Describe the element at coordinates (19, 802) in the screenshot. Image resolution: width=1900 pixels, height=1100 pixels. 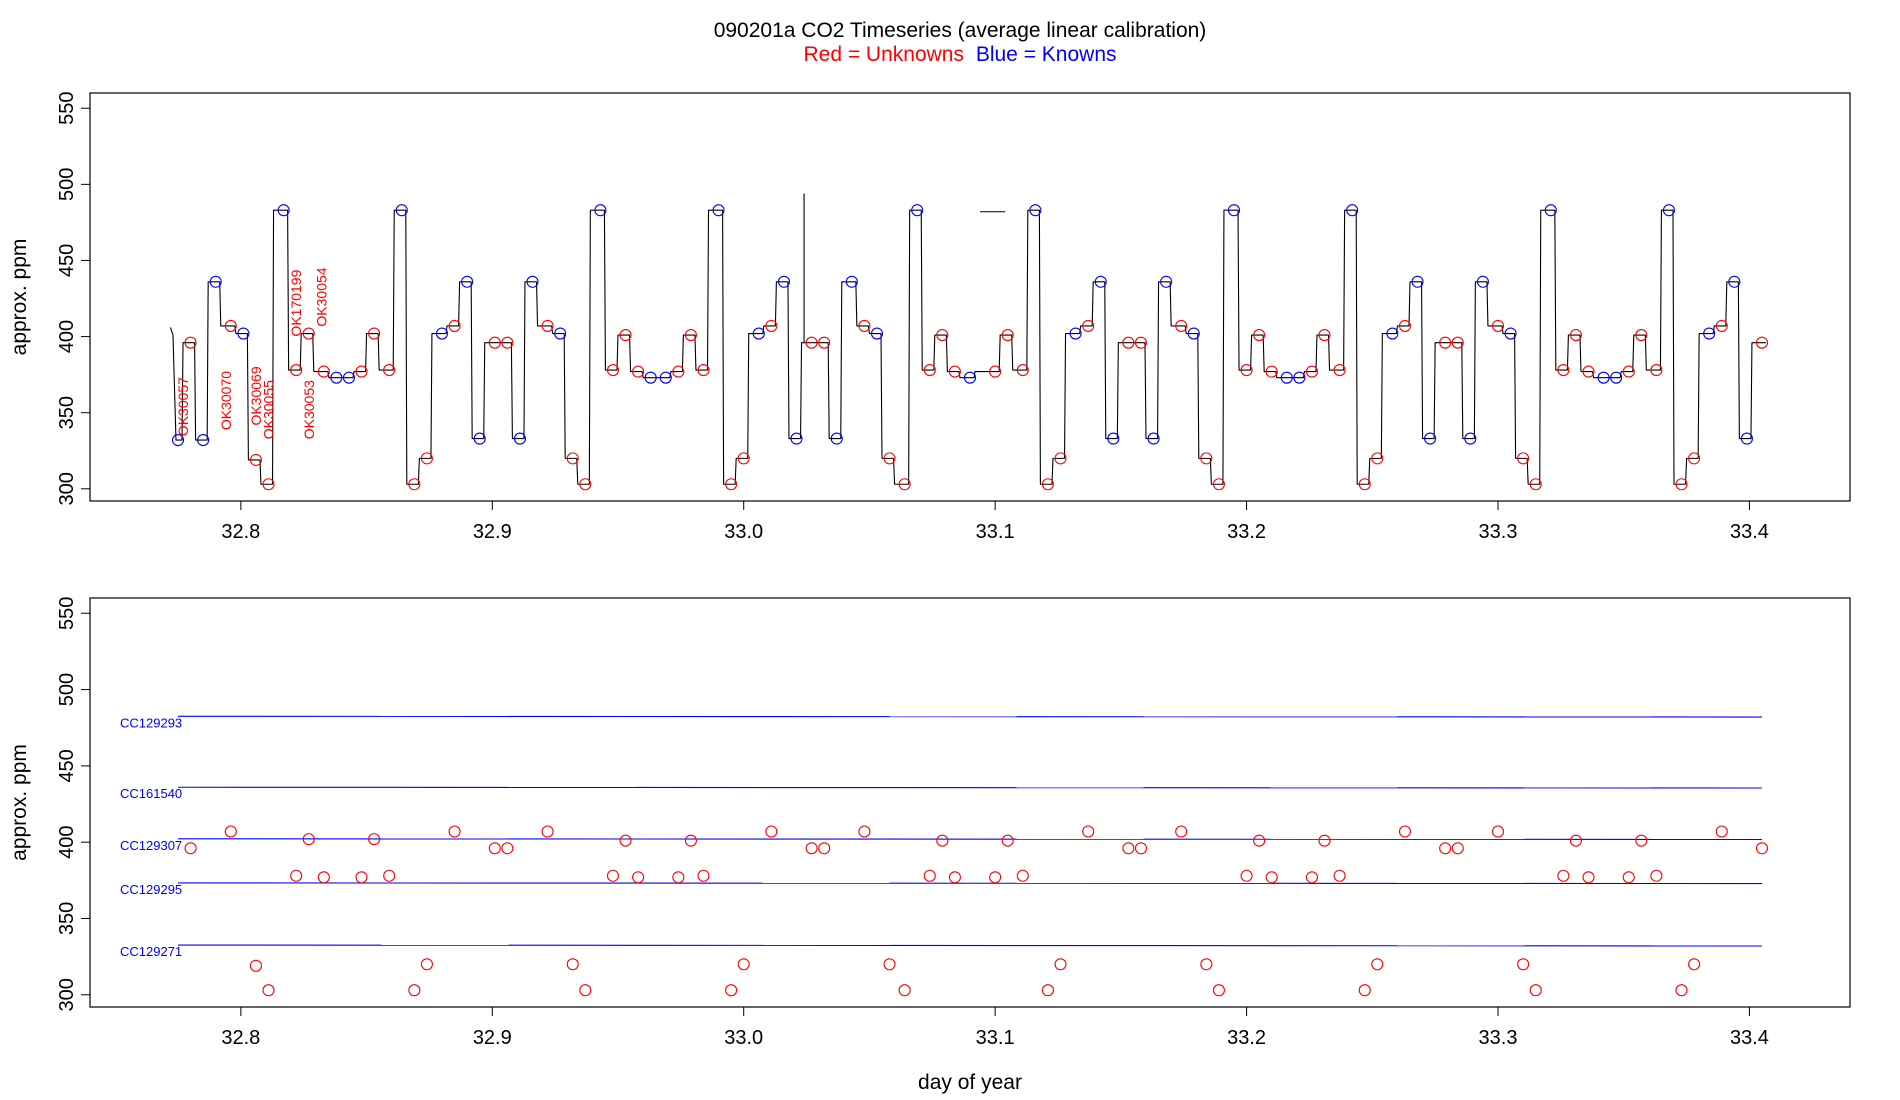
I see `y-axis-title: approx. ppm` at that location.